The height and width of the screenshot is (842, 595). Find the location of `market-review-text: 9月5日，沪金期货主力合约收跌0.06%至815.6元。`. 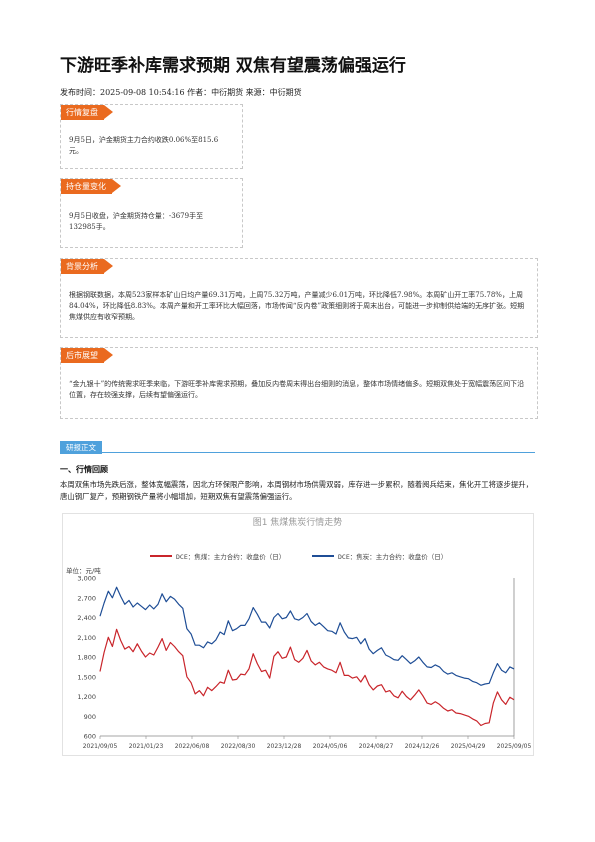

market-review-text: 9月5日，沪金期货主力合约收跌0.06%至815.6元。 is located at coordinates (144, 145).